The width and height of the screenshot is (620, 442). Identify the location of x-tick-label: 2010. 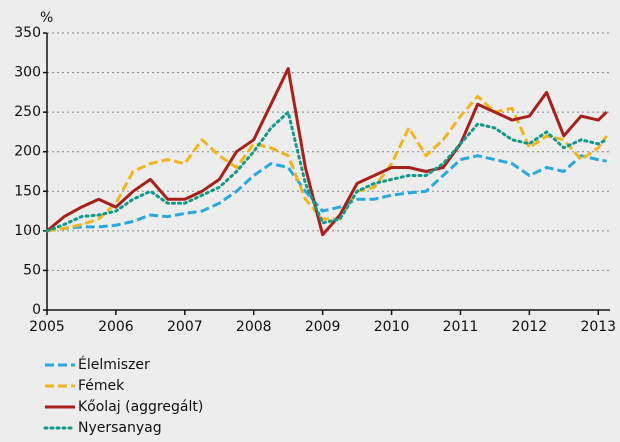
(392, 327).